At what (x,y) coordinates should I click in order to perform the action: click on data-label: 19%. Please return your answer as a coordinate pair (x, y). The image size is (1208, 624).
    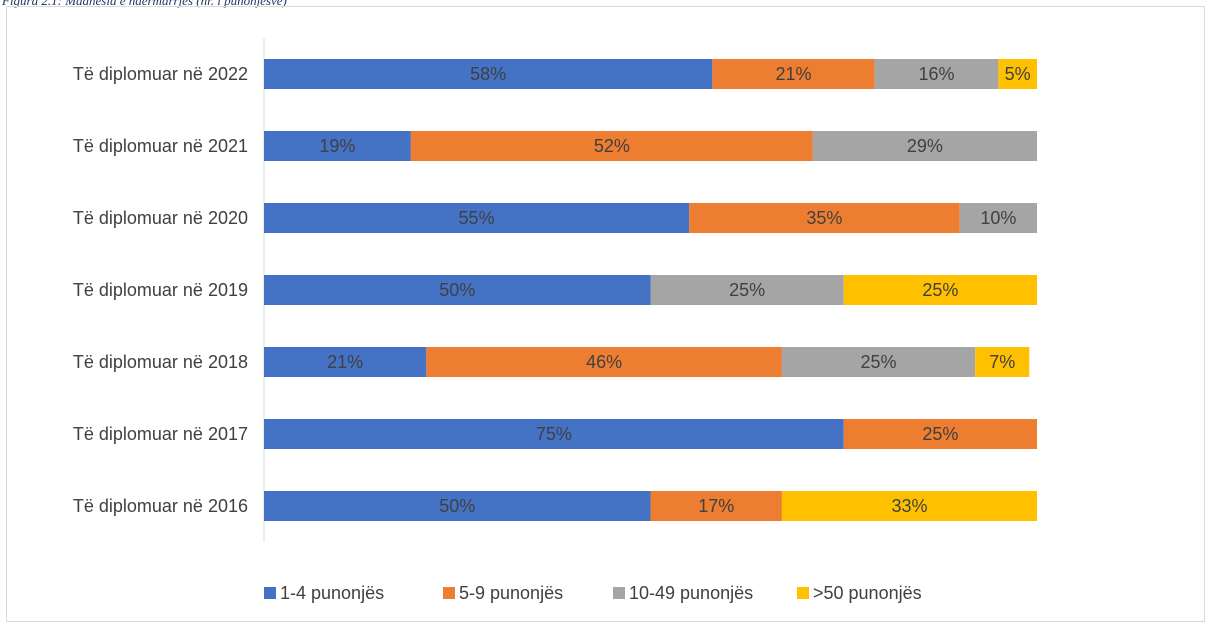
    Looking at the image, I should click on (337, 146).